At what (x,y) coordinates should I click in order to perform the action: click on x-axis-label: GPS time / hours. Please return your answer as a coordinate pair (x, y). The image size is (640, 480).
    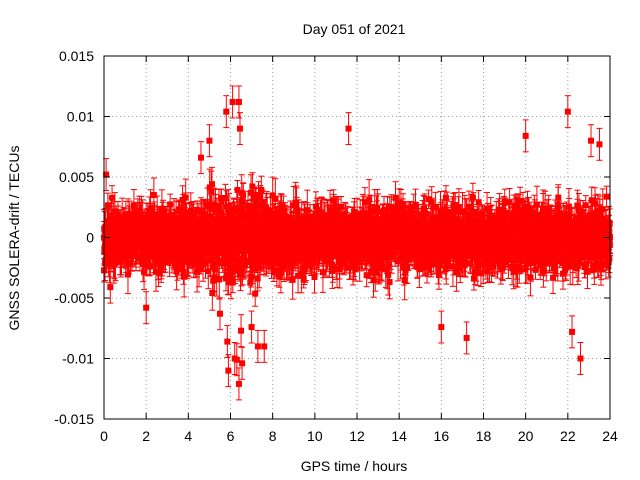
    Looking at the image, I should click on (354, 466).